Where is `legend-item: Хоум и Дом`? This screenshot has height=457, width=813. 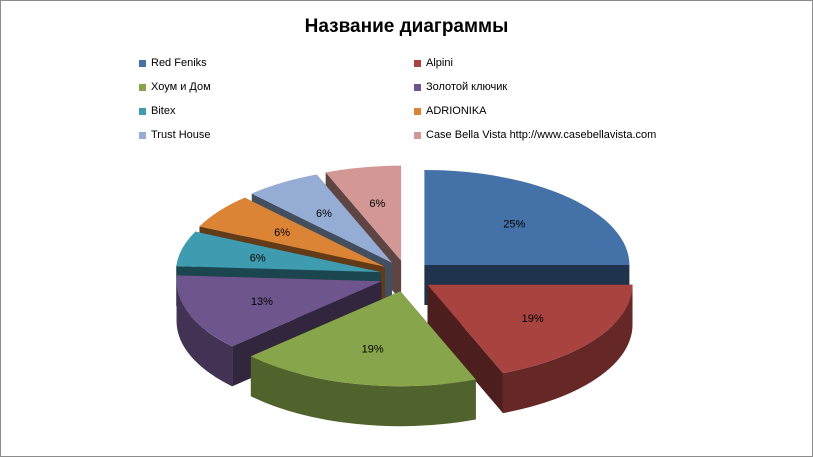 legend-item: Хоум и Дом is located at coordinates (175, 87).